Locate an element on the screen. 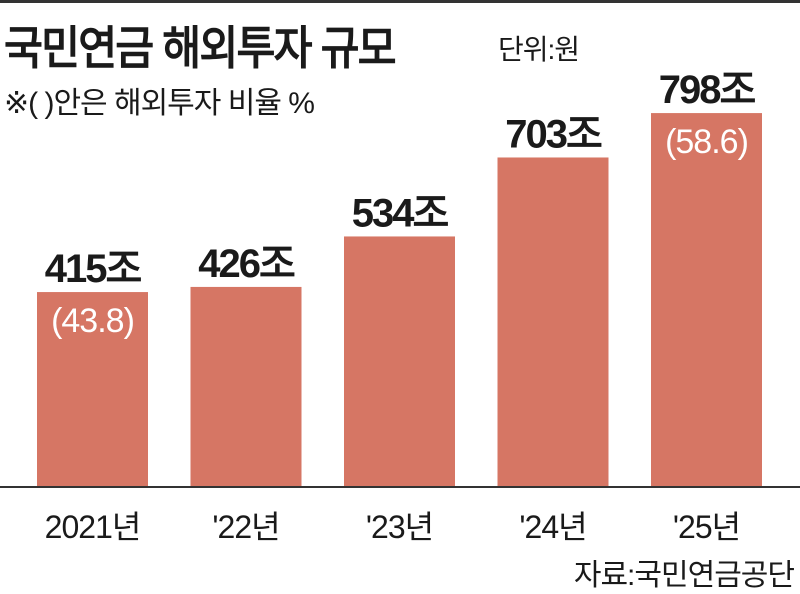 Image resolution: width=800 pixels, height=594 pixels. x-tick-label: 2021년 is located at coordinates (93, 527).